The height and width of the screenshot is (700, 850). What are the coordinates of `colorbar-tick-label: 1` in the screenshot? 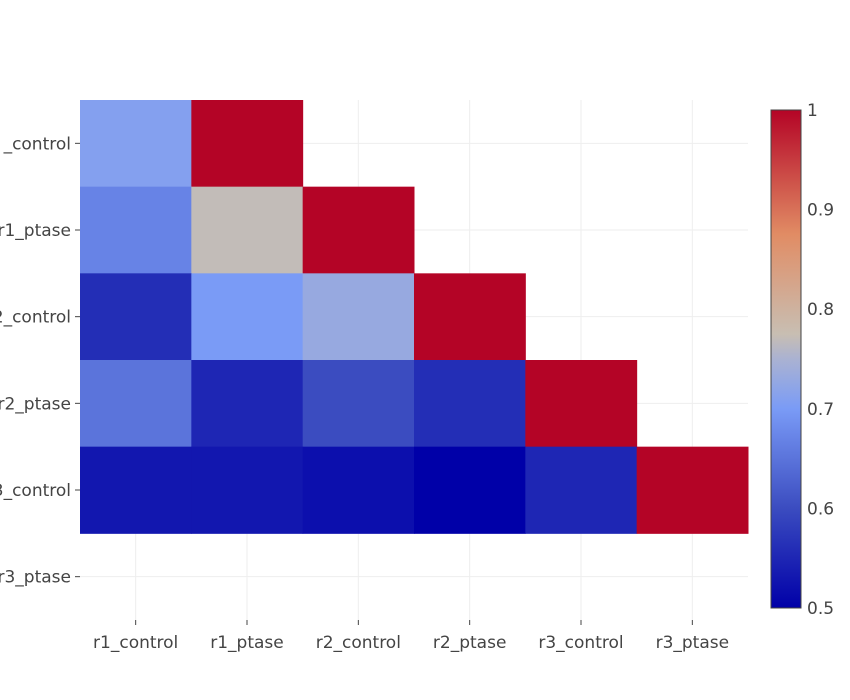 It's located at (812, 111).